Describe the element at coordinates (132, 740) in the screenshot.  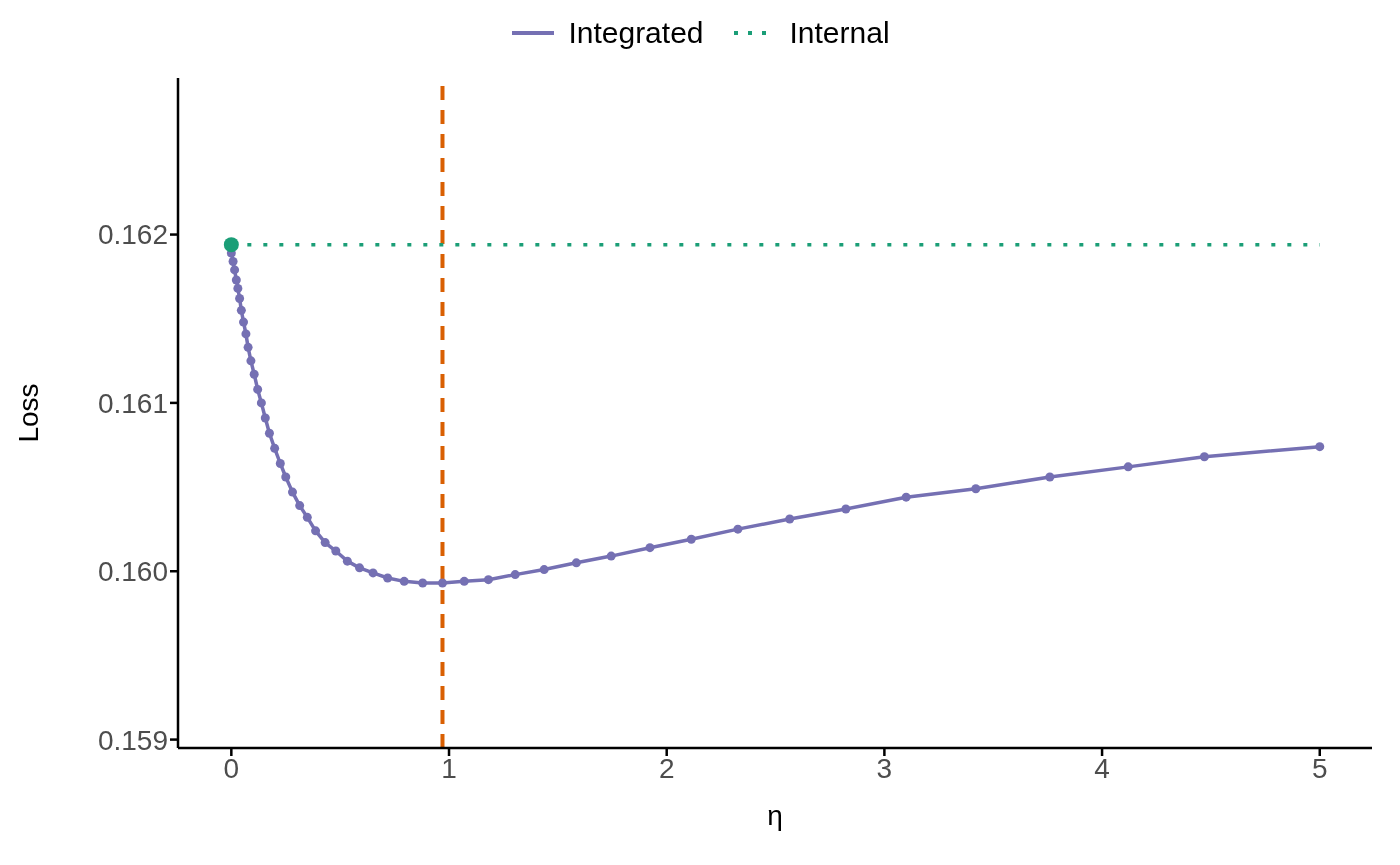
I see `y-tick-label: 0.159` at that location.